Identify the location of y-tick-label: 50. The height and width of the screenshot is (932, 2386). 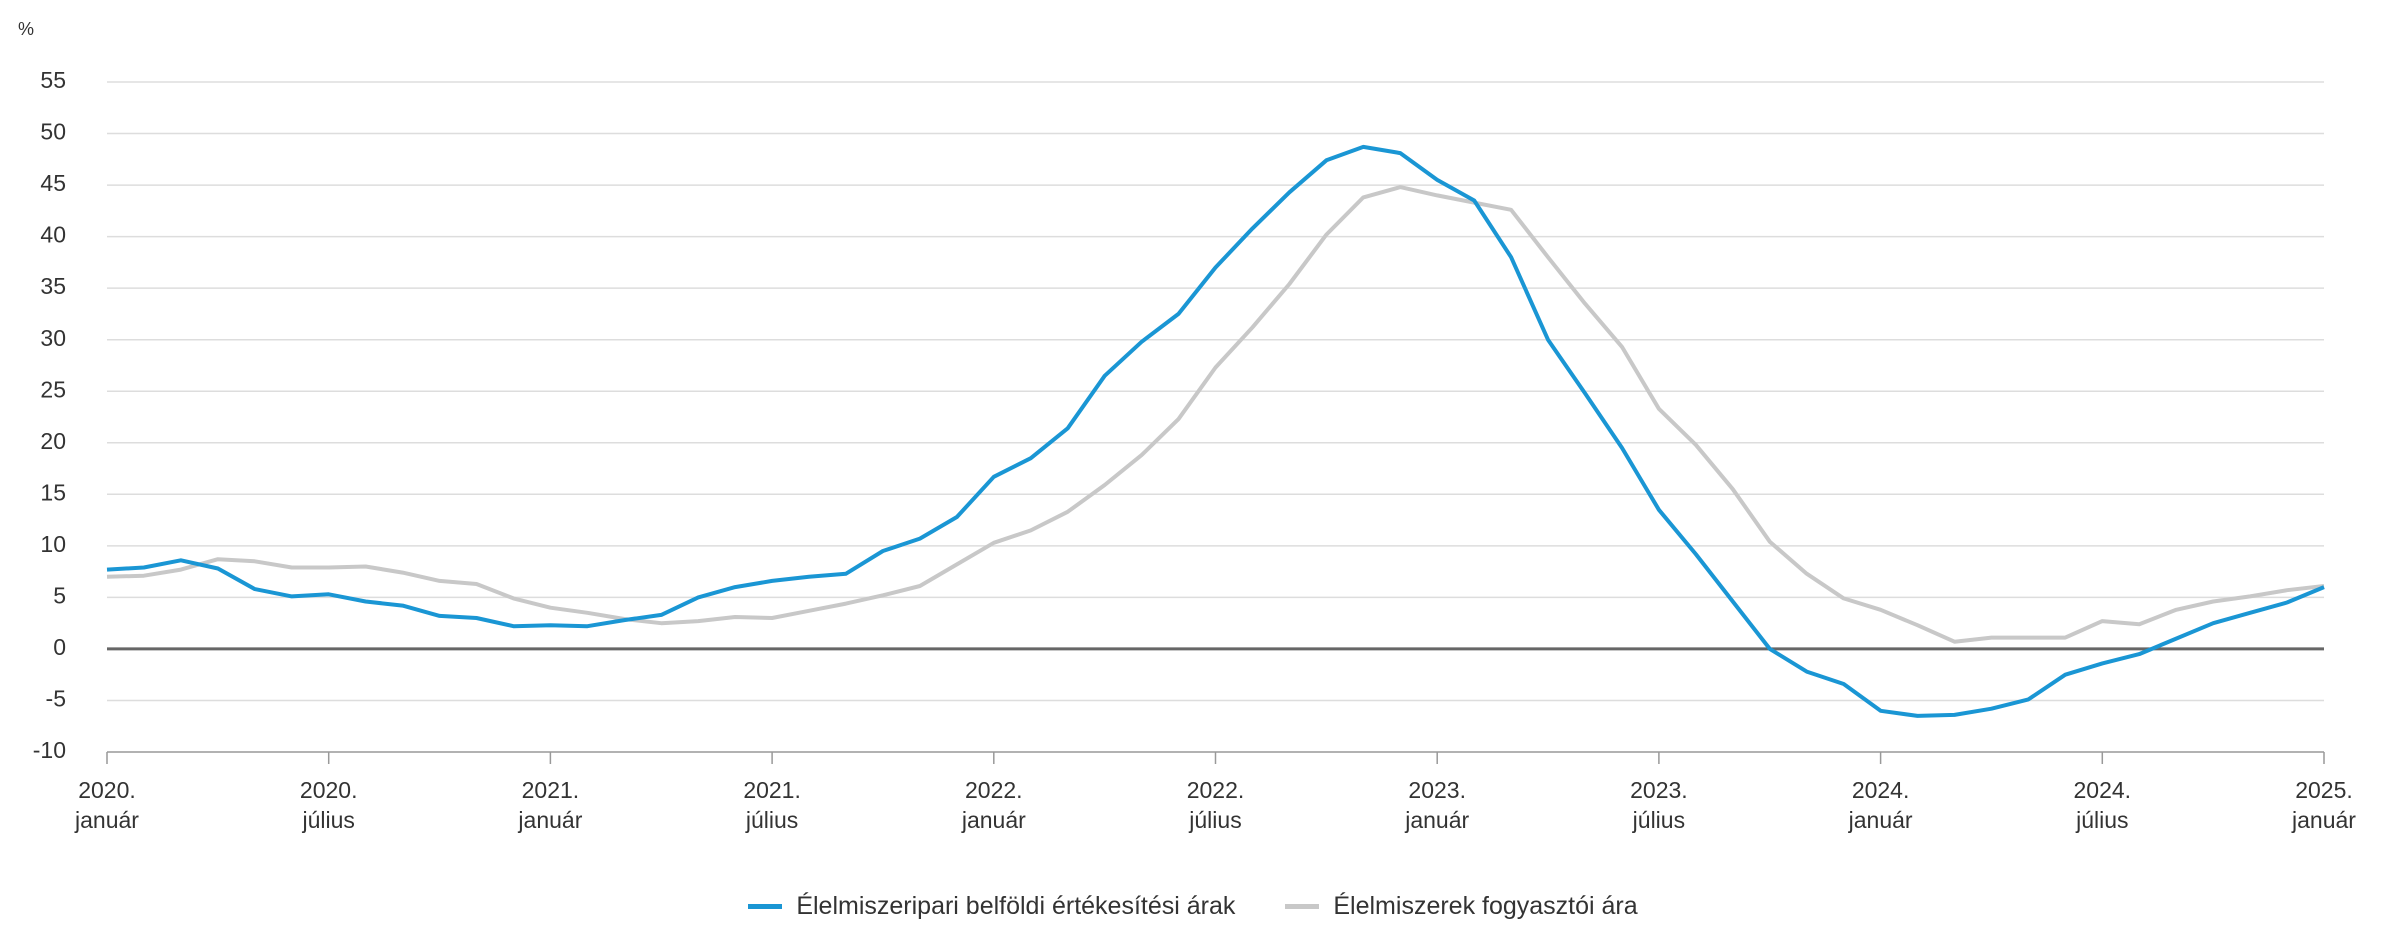
(53, 132).